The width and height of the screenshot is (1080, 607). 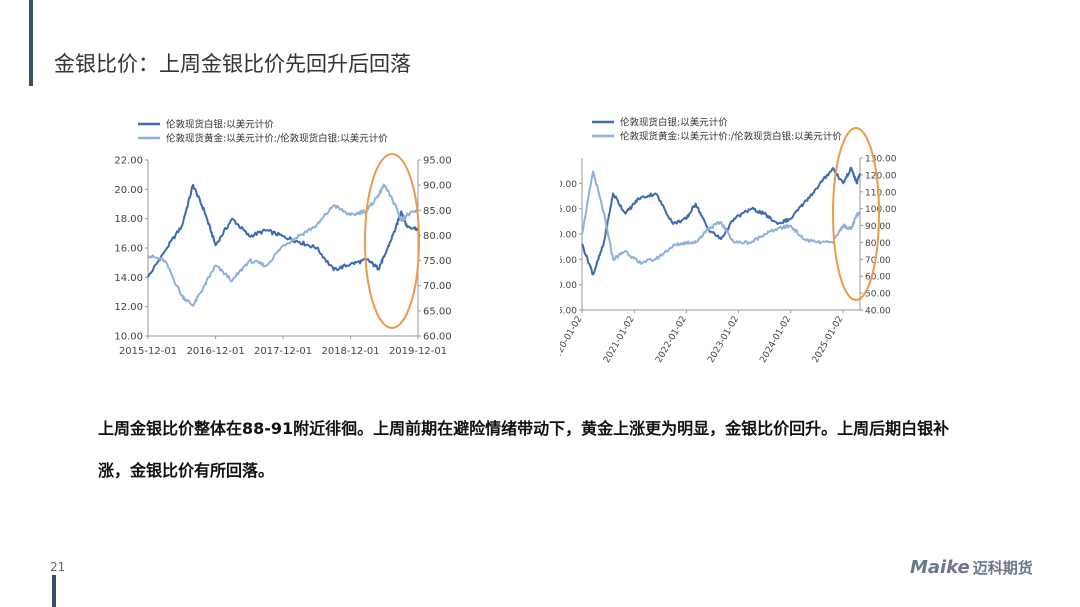 I want to click on x-tick-label: 2018-12-01, so click(x=350, y=351).